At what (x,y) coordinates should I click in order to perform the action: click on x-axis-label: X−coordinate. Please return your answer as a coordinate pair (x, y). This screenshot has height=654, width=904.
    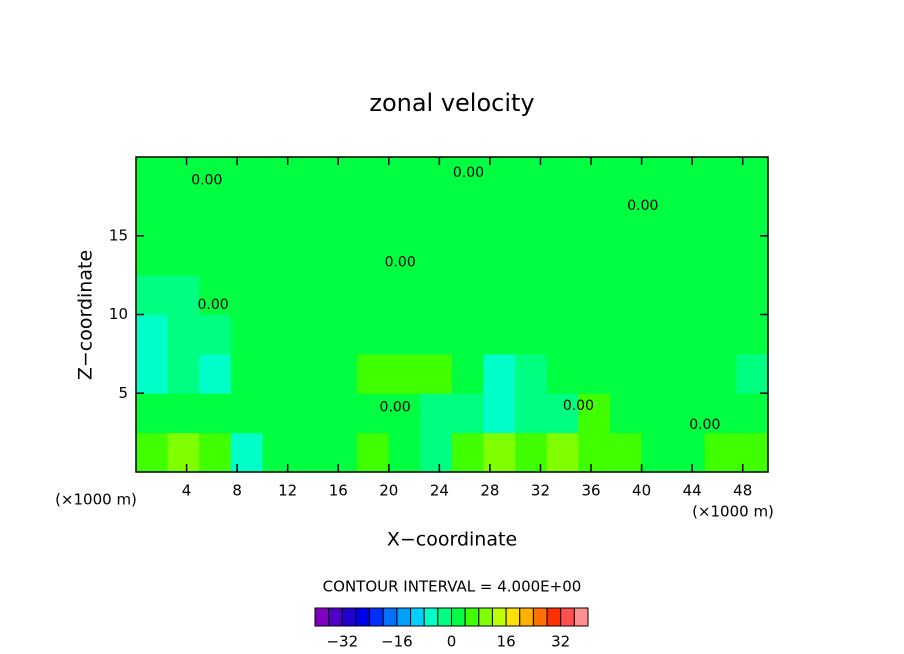
    Looking at the image, I should click on (452, 540).